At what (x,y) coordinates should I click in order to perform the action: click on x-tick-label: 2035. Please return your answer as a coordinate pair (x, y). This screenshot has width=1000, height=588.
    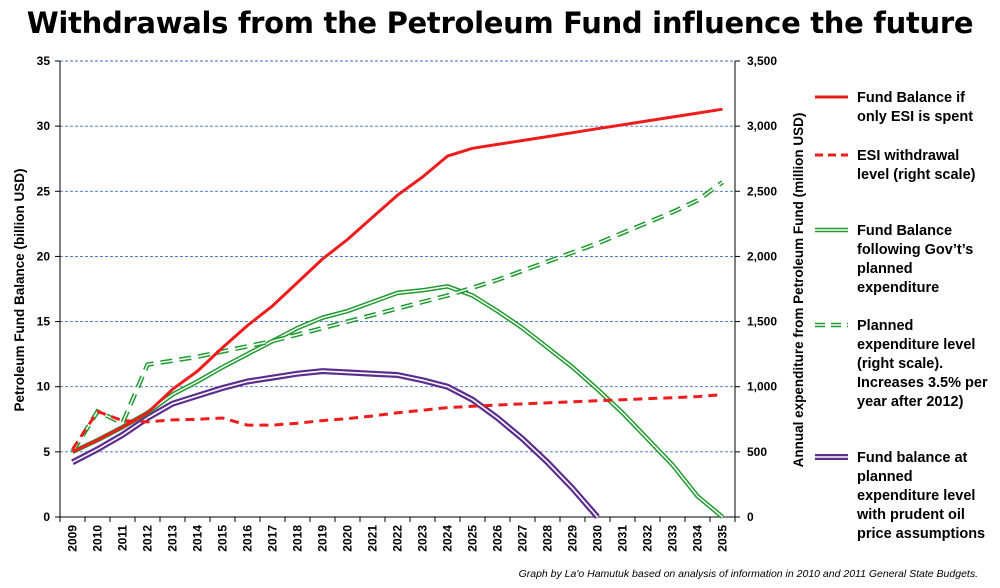
    Looking at the image, I should click on (723, 538).